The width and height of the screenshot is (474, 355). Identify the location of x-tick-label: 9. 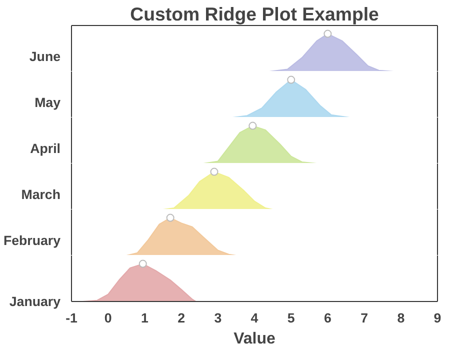
(438, 318).